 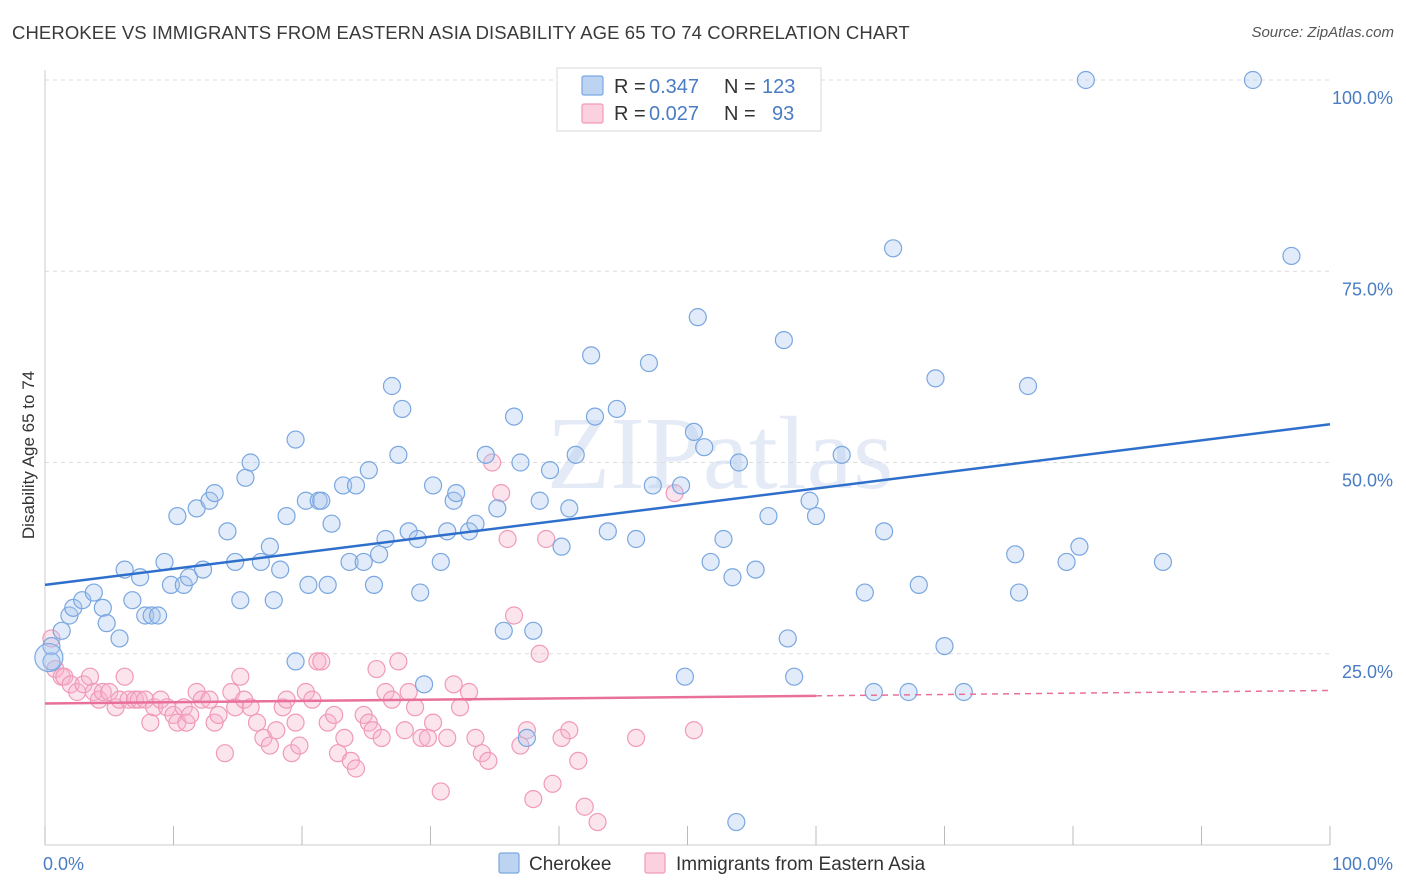 I want to click on y-tick-label: 75.0%, so click(x=1367, y=289).